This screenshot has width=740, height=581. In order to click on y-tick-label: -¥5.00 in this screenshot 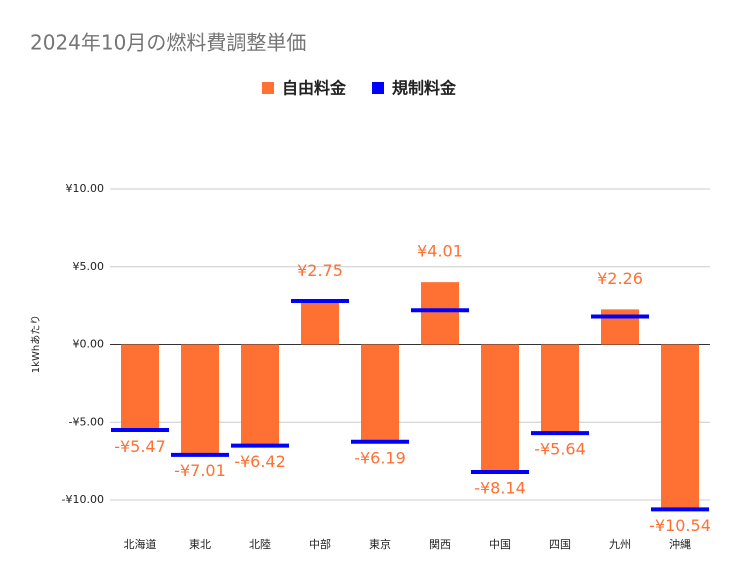, I will do `click(86, 421)`.